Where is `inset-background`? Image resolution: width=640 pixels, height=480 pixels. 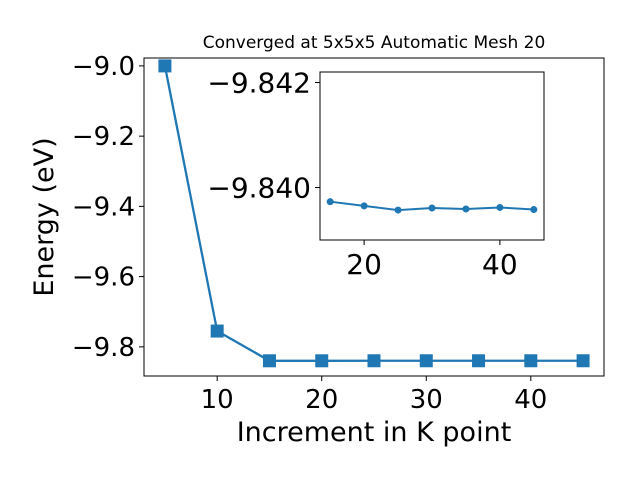
inset-background is located at coordinates (432, 156).